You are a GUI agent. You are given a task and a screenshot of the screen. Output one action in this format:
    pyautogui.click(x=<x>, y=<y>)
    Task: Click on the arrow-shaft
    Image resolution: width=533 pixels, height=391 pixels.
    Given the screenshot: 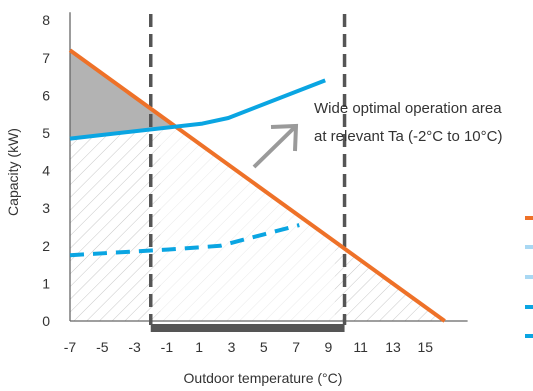 What is the action you would take?
    pyautogui.click(x=274, y=147)
    